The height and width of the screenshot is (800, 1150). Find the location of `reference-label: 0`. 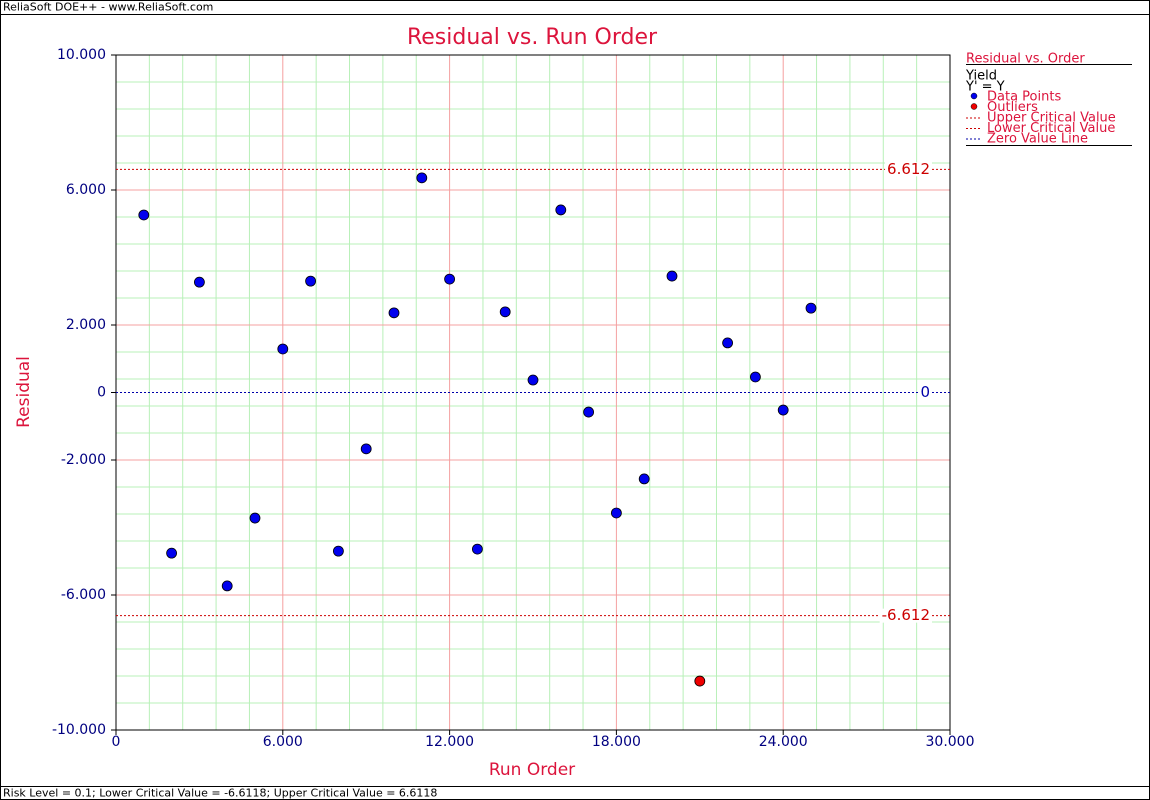

reference-label: 0 is located at coordinates (925, 392).